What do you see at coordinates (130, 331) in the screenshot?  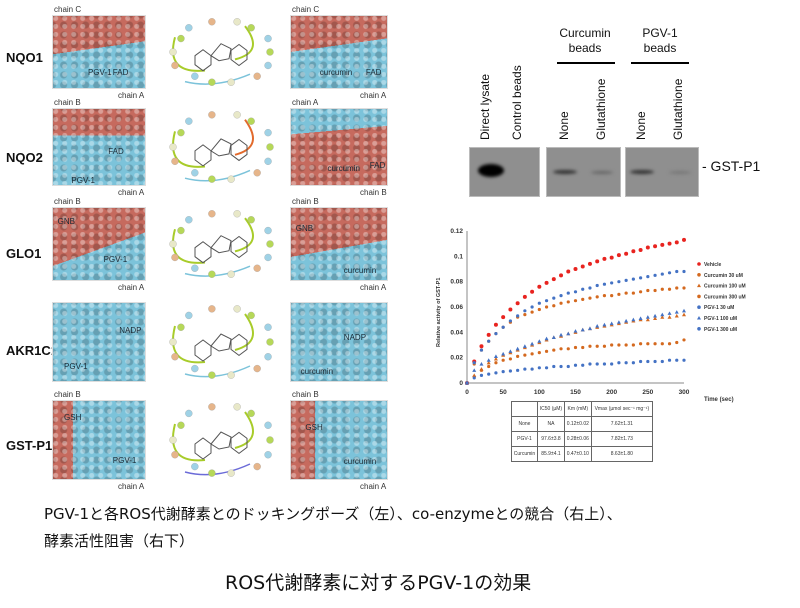 I see `ligand-label: NADP` at bounding box center [130, 331].